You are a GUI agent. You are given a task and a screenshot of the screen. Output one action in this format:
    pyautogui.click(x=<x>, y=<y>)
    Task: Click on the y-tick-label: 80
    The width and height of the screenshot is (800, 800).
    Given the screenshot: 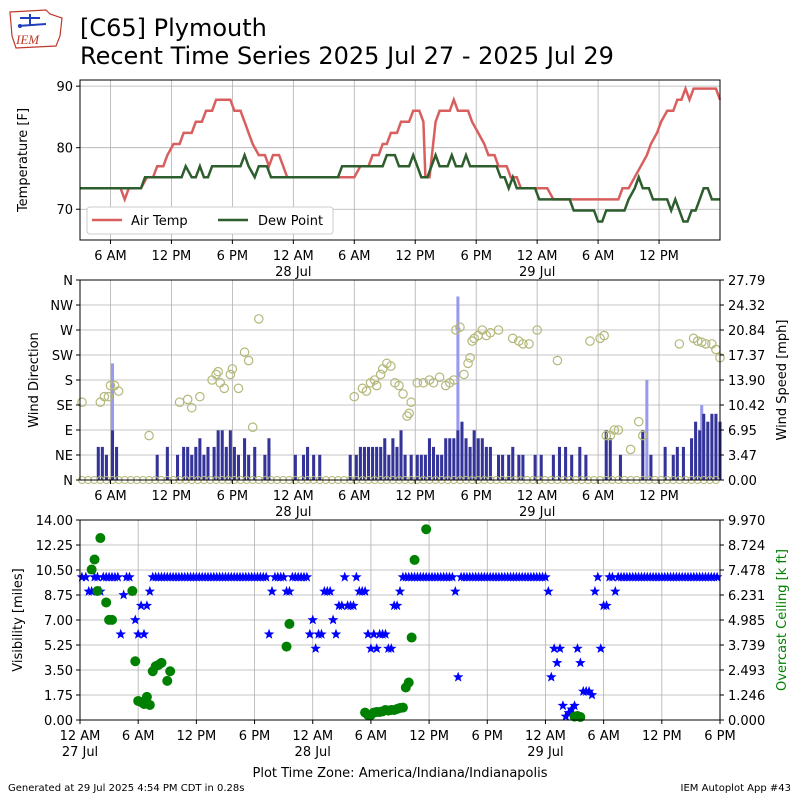 What is the action you would take?
    pyautogui.click(x=64, y=149)
    